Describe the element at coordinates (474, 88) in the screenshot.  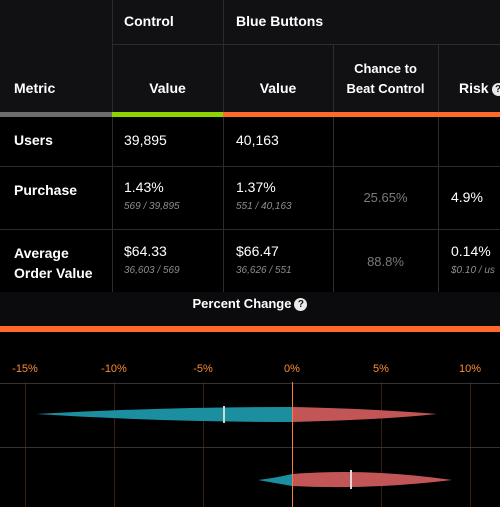
I see `column-header-risk-label: Risk` at that location.